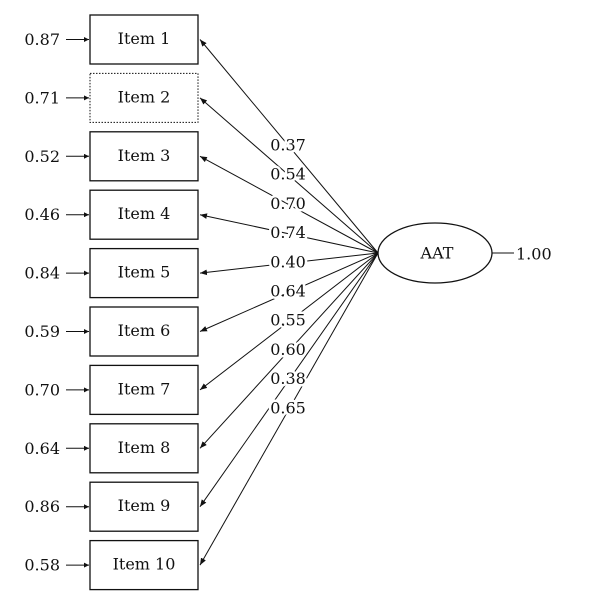 The image size is (600, 610). I want to click on loading-label: 0.38, so click(288, 378).